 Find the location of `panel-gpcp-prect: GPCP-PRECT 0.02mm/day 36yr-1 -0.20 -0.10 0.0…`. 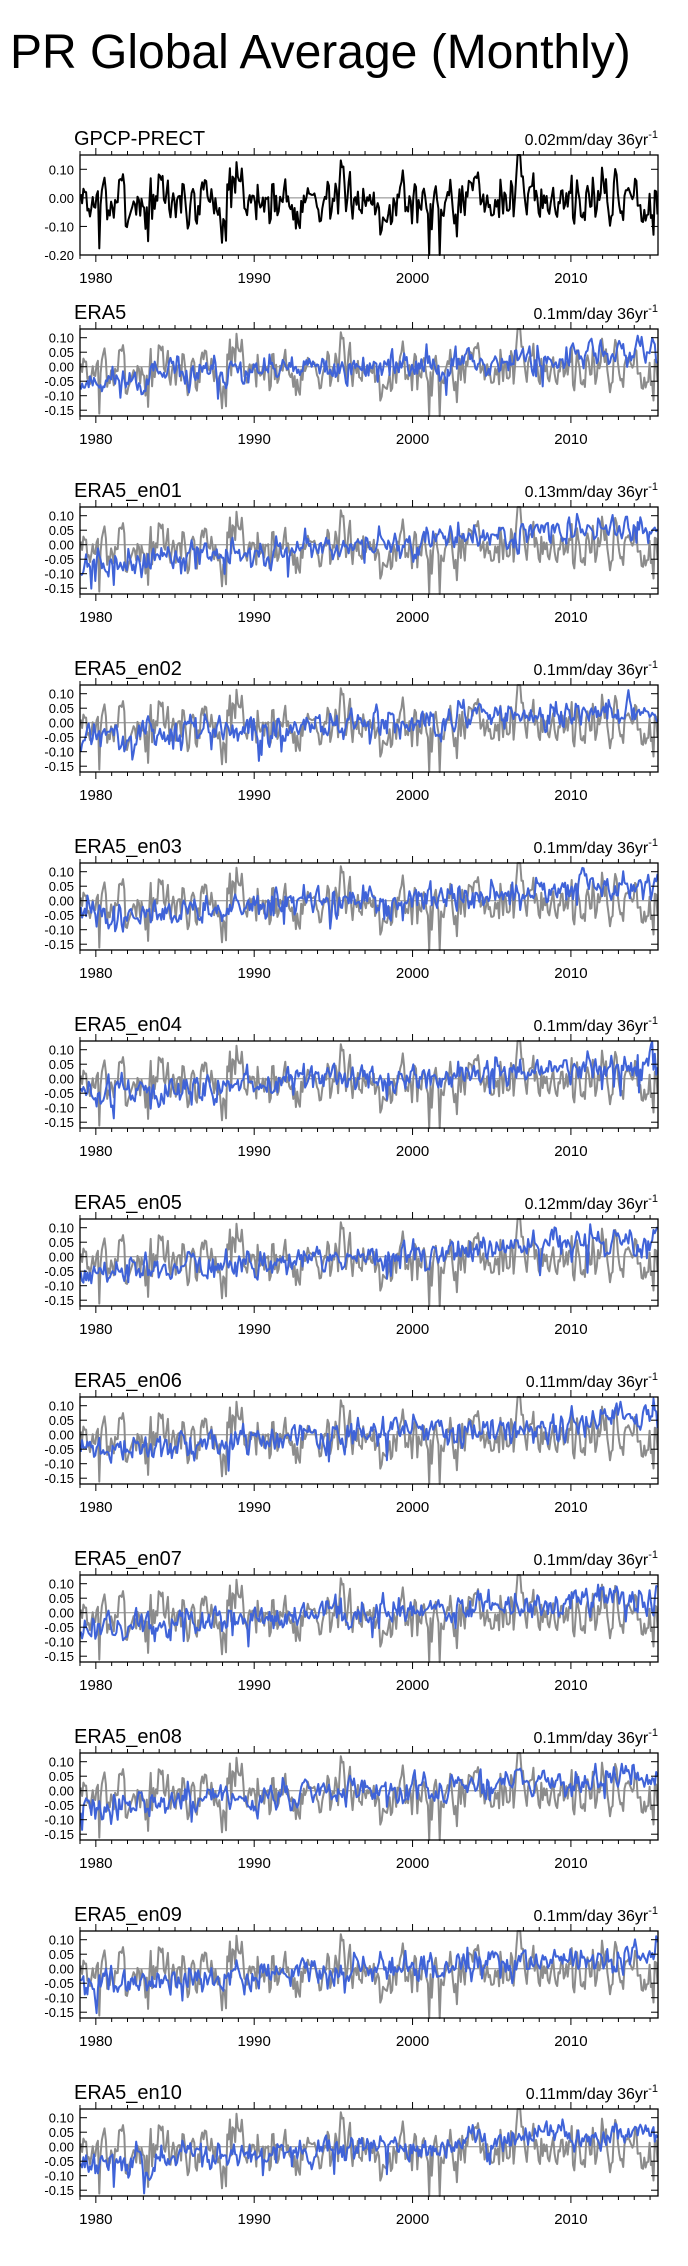

panel-gpcp-prect: GPCP-PRECT 0.02mm/day 36yr-1 -0.20 -0.10 0.0… is located at coordinates (351, 207).